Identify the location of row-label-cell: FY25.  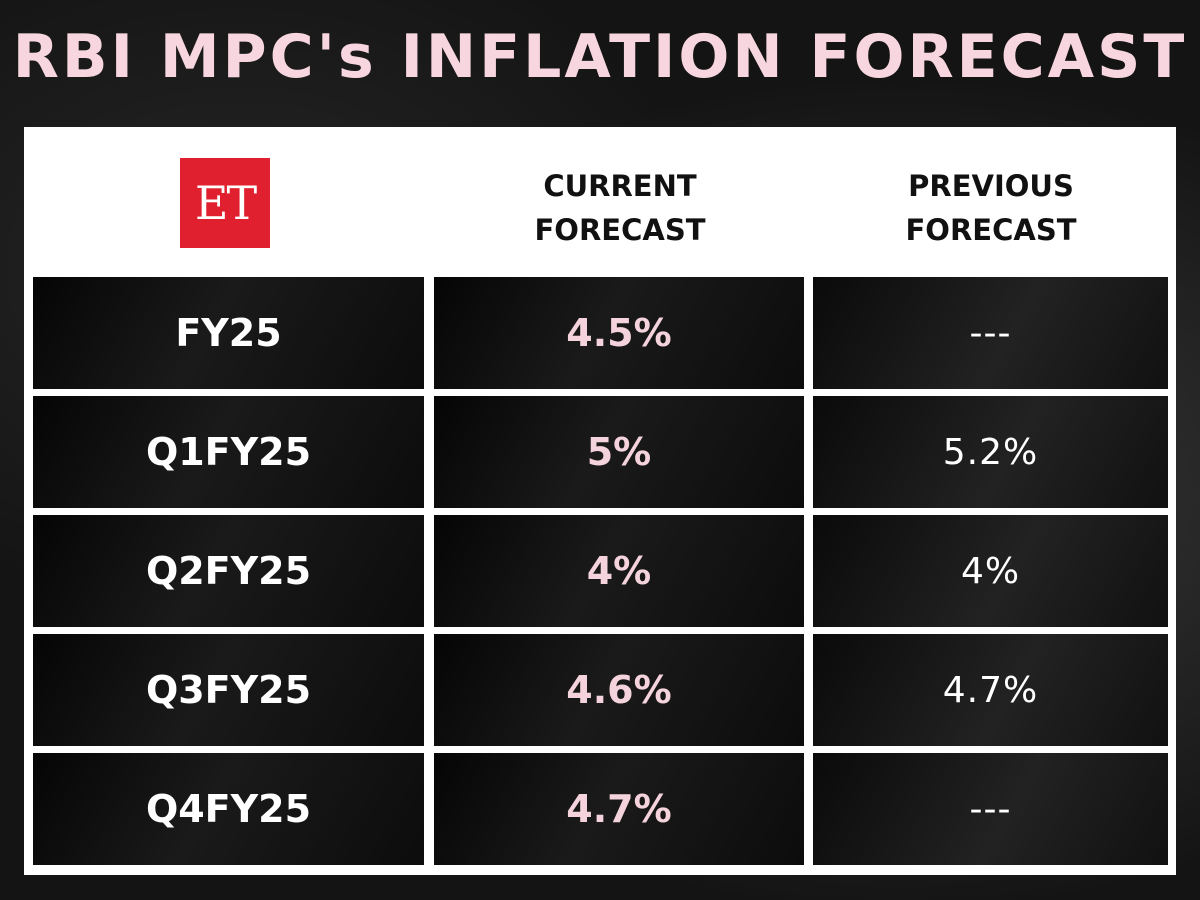
(228, 333).